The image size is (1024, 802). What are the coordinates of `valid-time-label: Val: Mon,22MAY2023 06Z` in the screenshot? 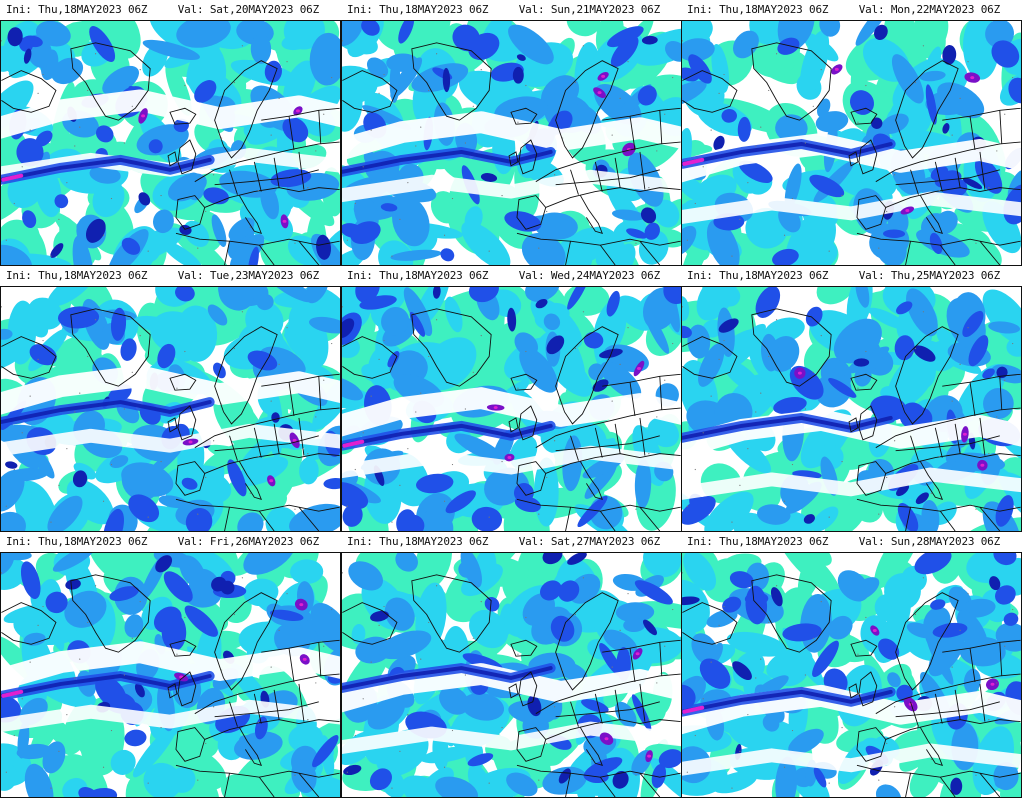 It's located at (929, 9).